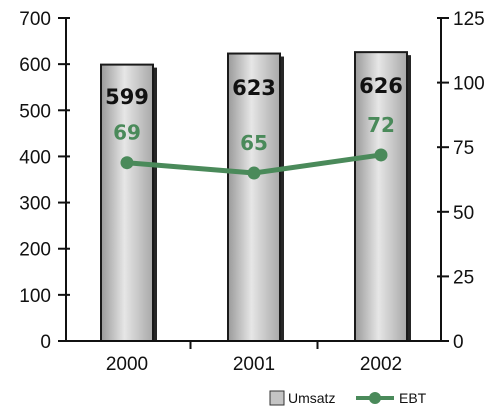 This screenshot has height=406, width=498. What do you see at coordinates (35, 157) in the screenshot?
I see `left-tick-label: 400` at bounding box center [35, 157].